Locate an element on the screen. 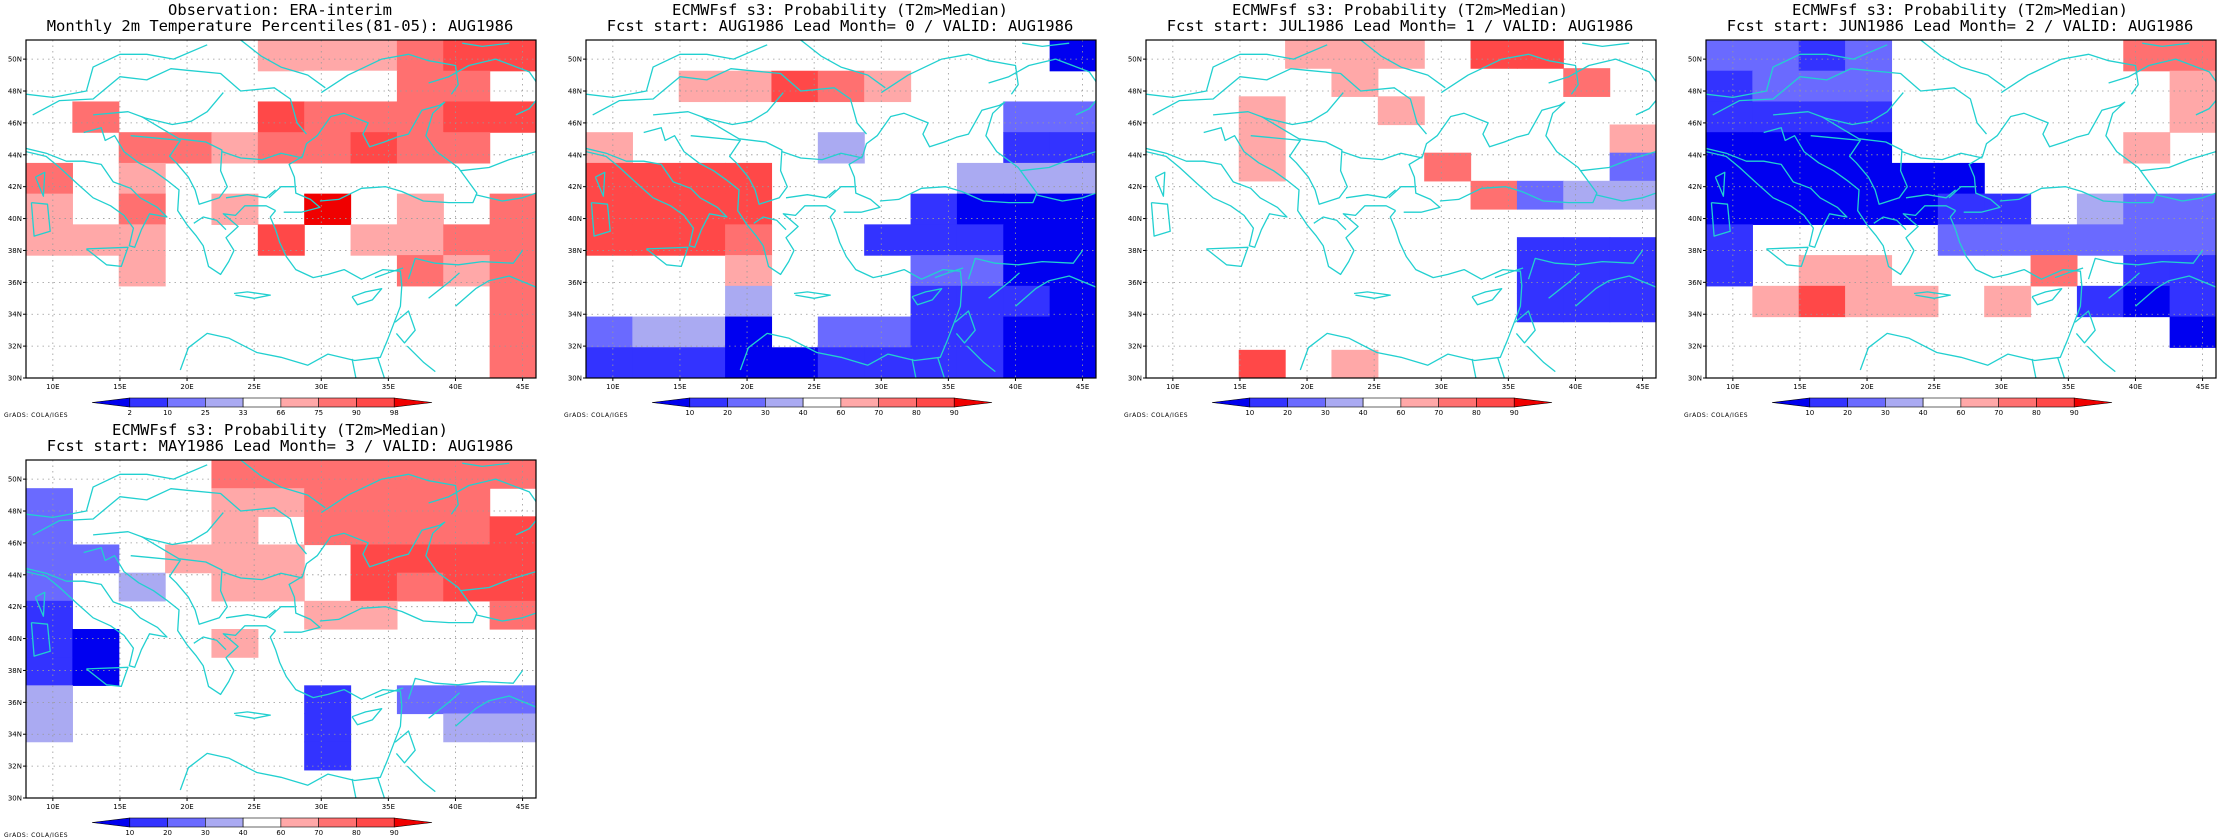 The height and width of the screenshot is (840, 2240). colorbar-label: 80 is located at coordinates (356, 833).